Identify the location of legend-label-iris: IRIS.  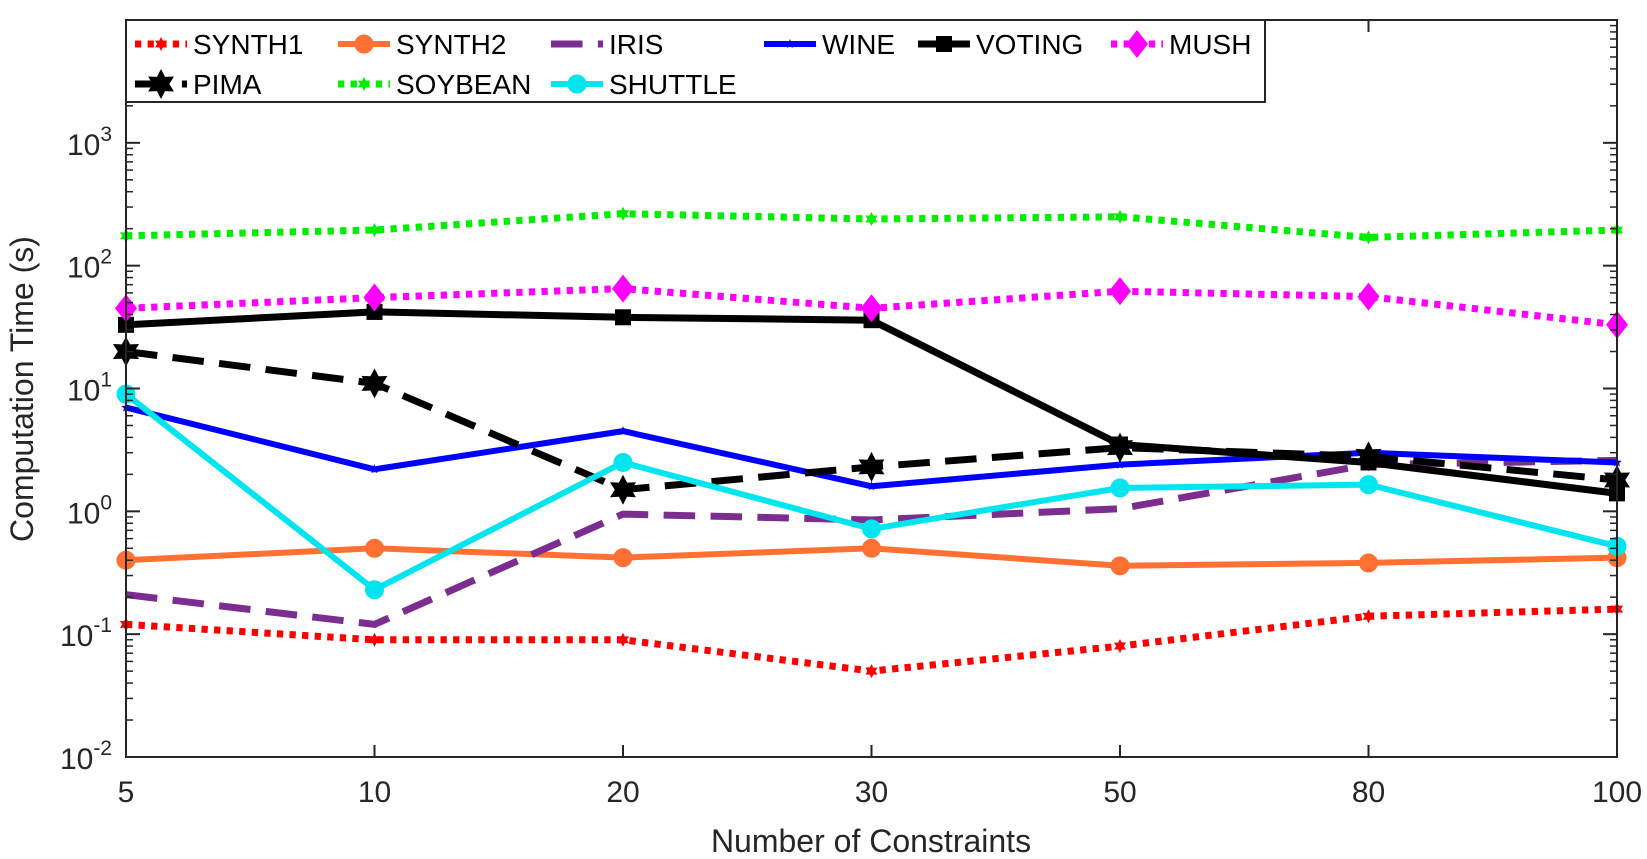
(636, 44).